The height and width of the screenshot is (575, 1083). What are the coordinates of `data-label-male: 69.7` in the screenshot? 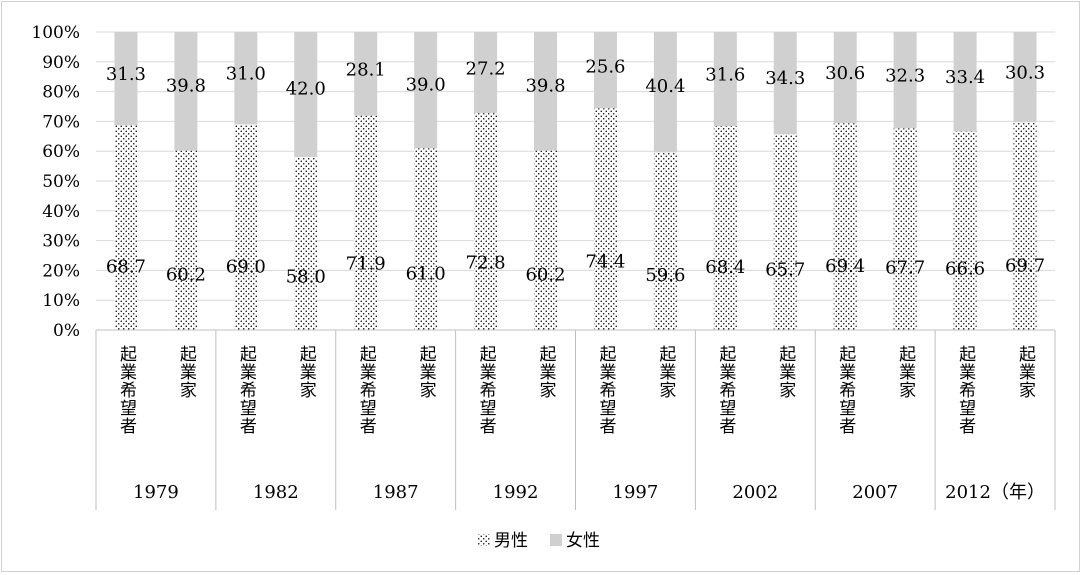 It's located at (1025, 266).